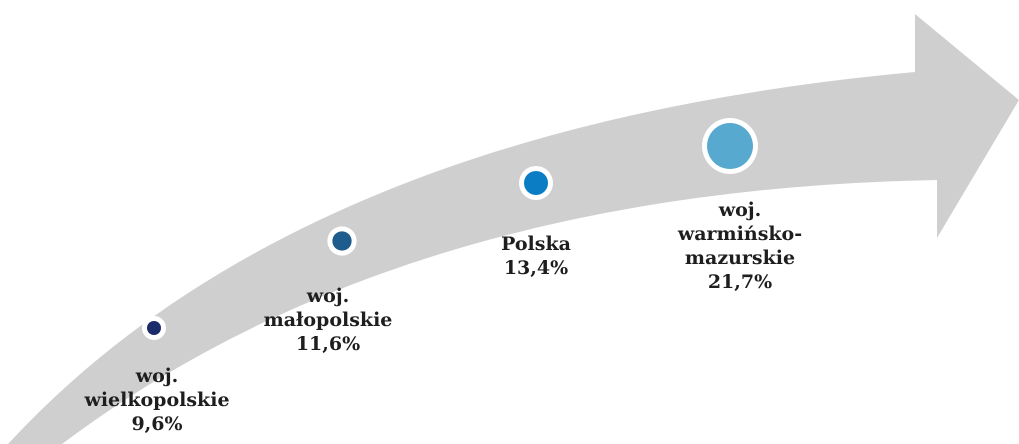  Describe the element at coordinates (328, 344) in the screenshot. I see `value-label: 11,6%` at that location.